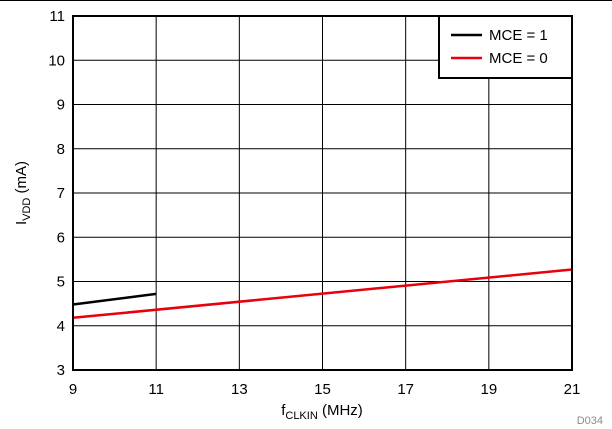 The width and height of the screenshot is (612, 429). What do you see at coordinates (61, 193) in the screenshot?
I see `y-tick-label: 7` at bounding box center [61, 193].